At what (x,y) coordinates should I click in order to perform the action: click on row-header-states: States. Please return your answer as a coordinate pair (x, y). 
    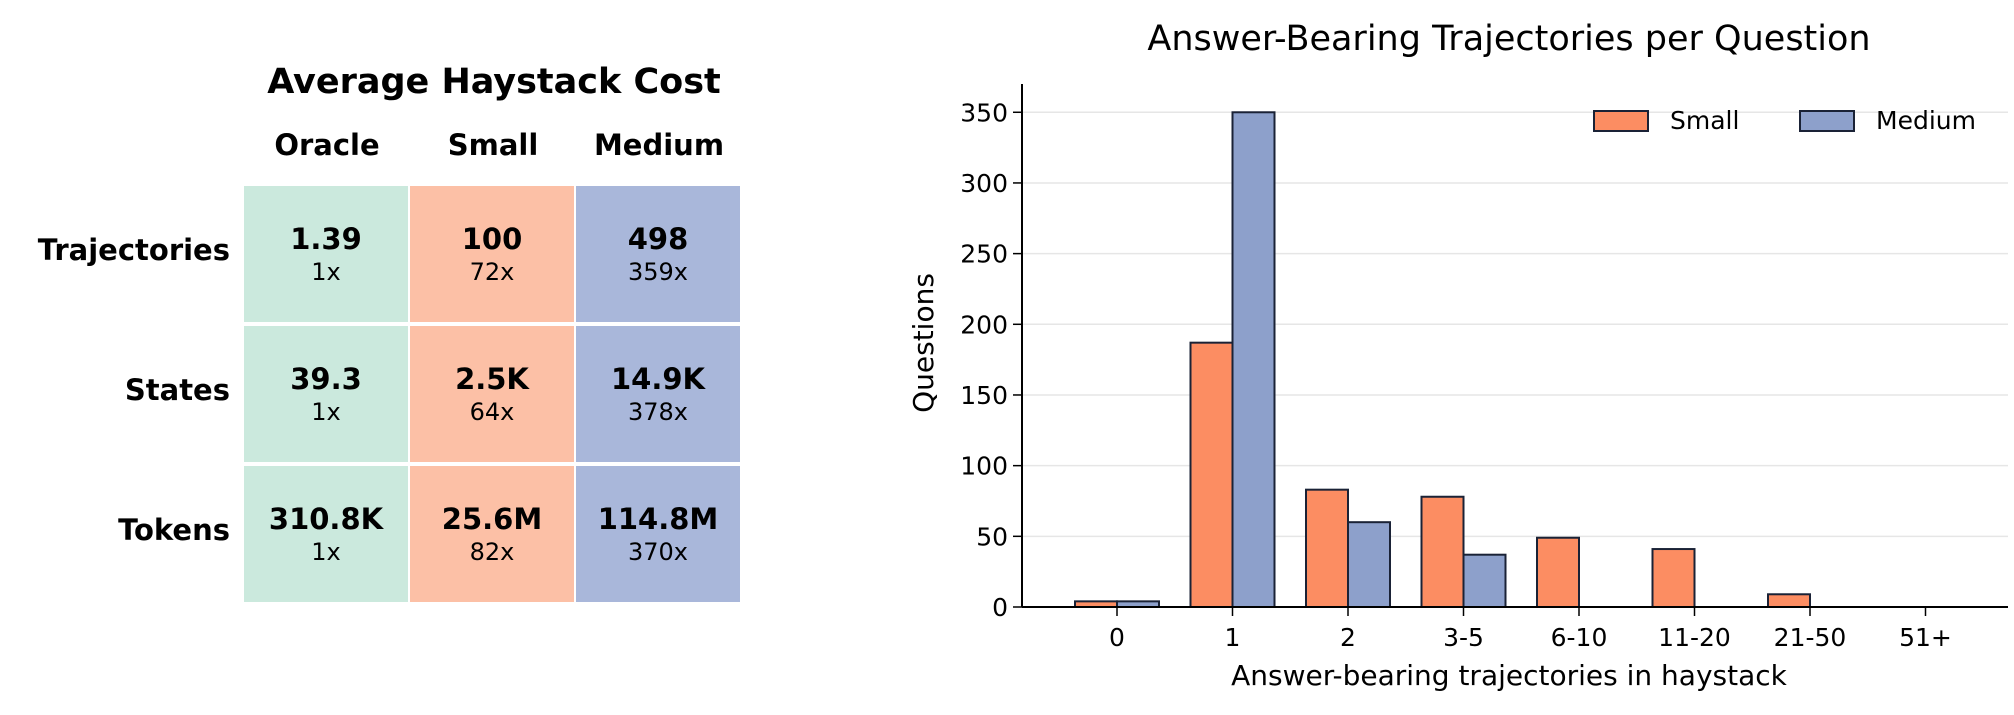
    Looking at the image, I should click on (177, 390).